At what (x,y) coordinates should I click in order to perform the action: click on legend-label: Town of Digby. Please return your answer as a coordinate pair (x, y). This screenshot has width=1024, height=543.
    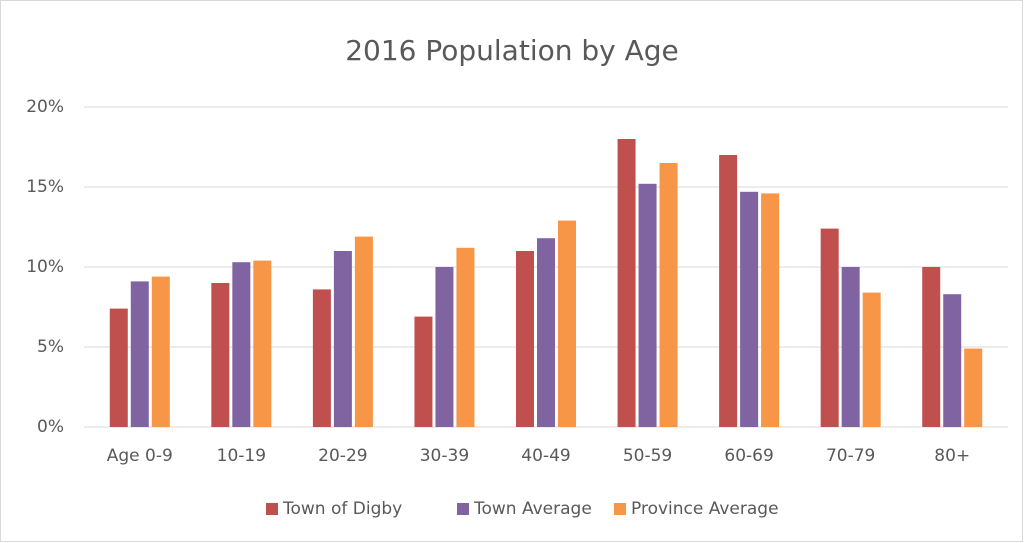
    Looking at the image, I should click on (342, 509).